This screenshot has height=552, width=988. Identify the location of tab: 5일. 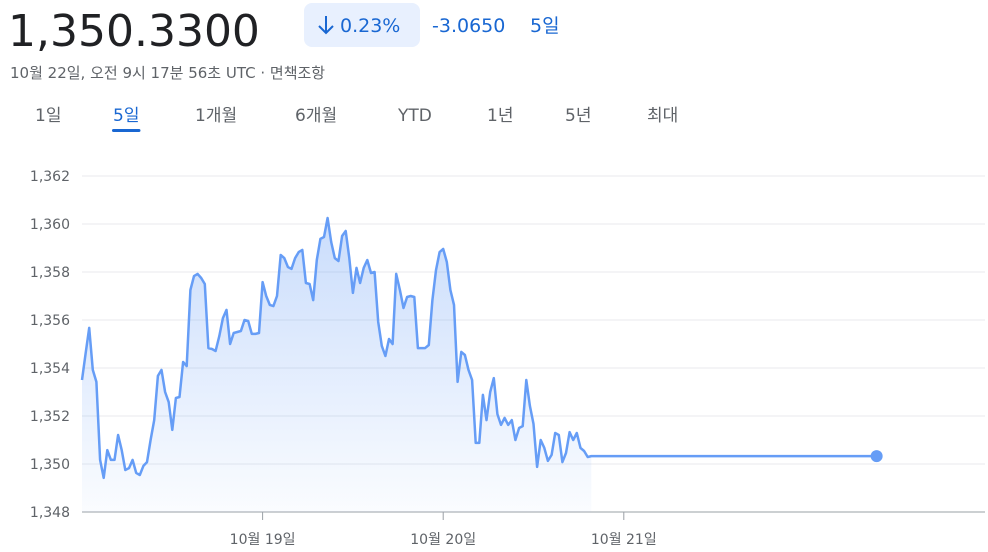
(126, 116).